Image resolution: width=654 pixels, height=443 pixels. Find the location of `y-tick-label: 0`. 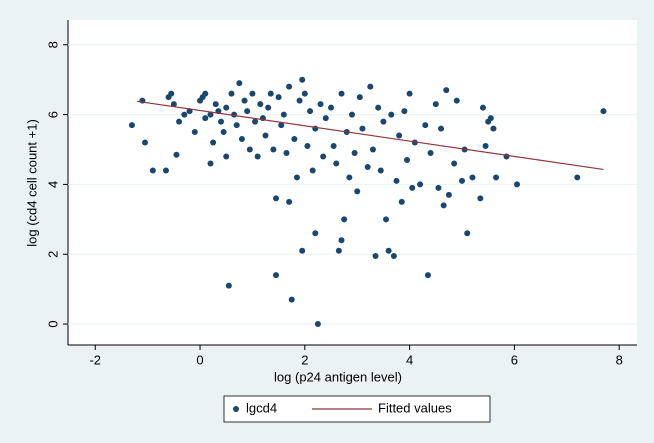

y-tick-label: 0 is located at coordinates (52, 323).